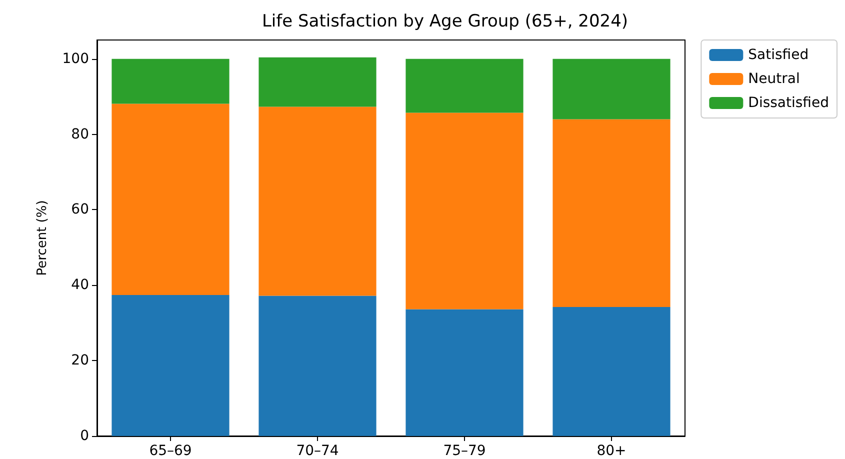  Describe the element at coordinates (170, 451) in the screenshot. I see `x-tick-label: 65–69` at that location.